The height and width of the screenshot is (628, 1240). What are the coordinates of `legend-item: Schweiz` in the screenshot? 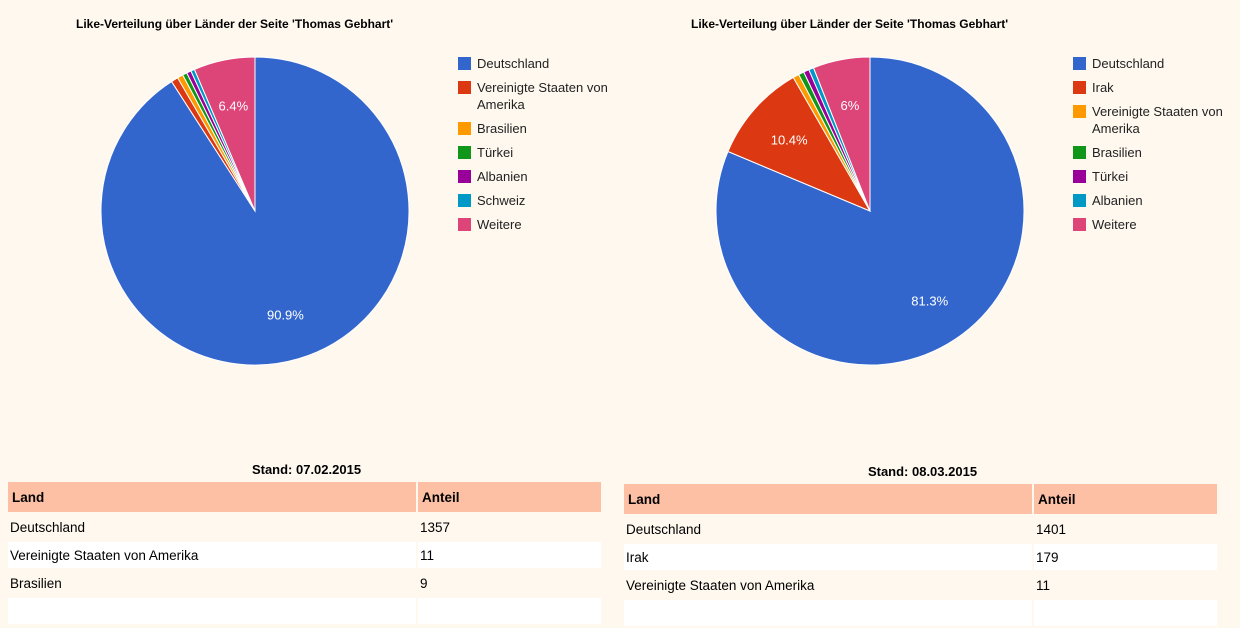 It's located at (540, 200).